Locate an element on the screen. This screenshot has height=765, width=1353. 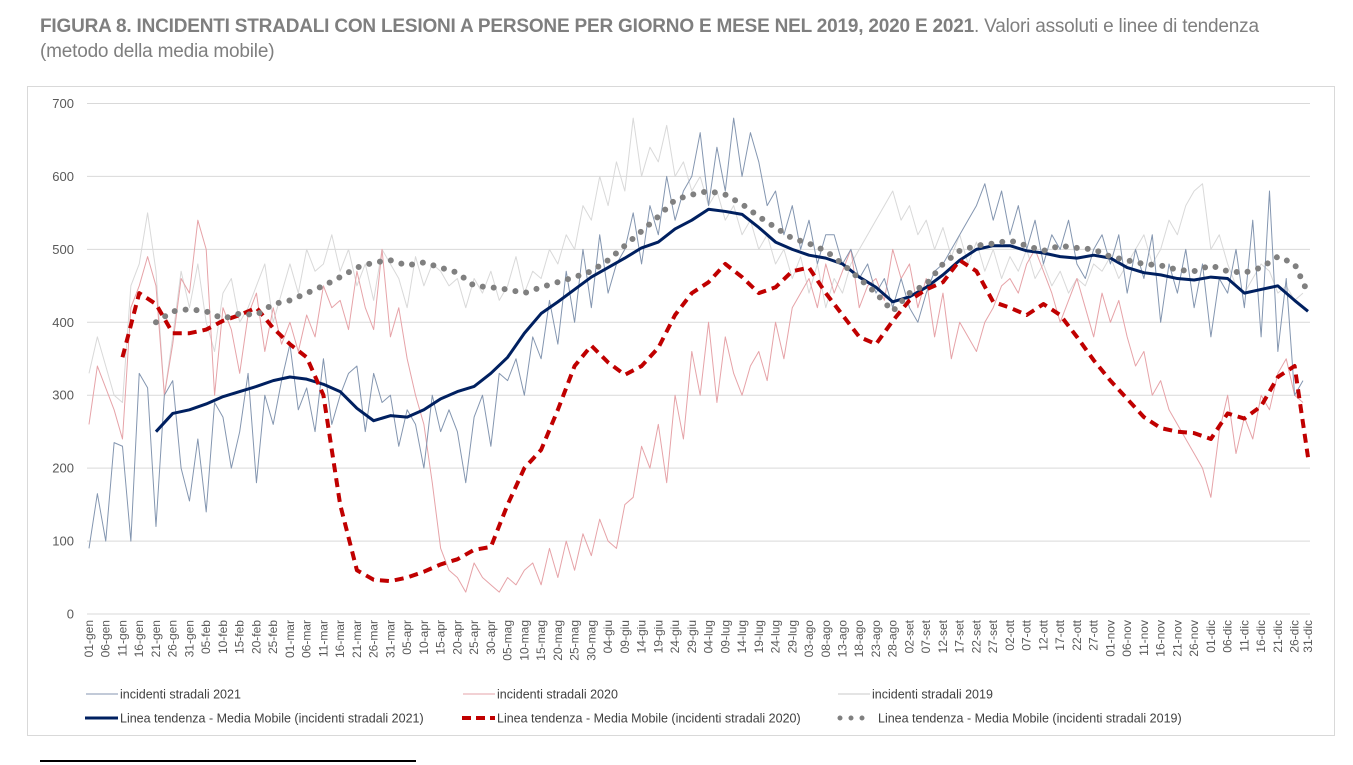
x-tick-label: 11-dic is located at coordinates (1244, 636).